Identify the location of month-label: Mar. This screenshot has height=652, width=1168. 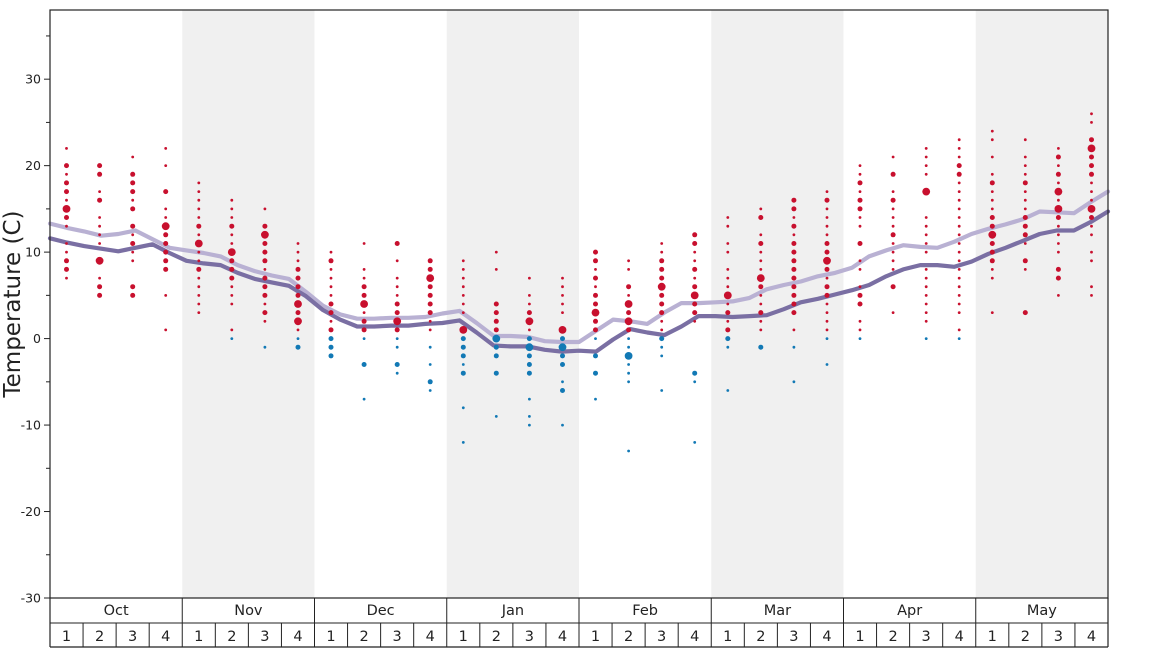
(777, 611).